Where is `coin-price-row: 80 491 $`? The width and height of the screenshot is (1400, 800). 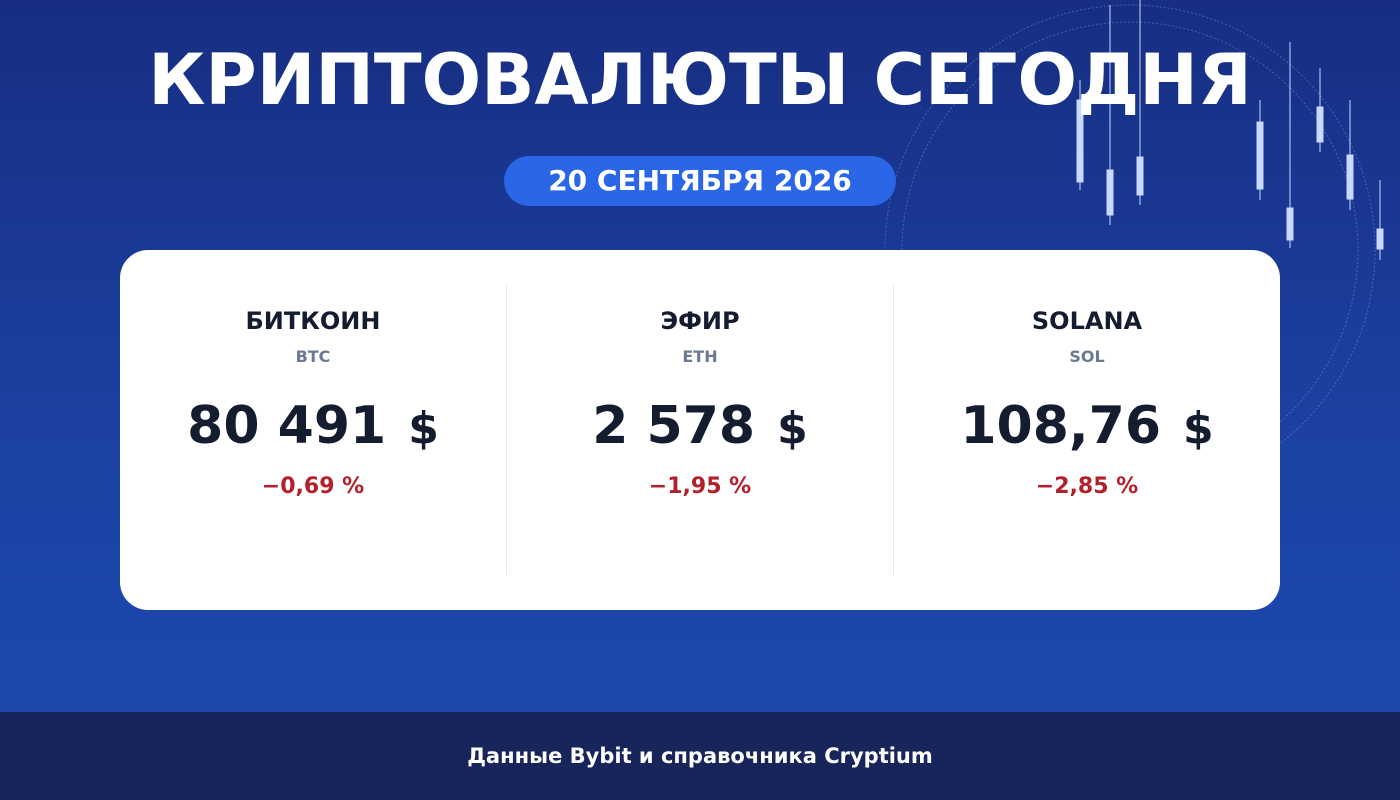
coin-price-row: 80 491 $ is located at coordinates (313, 426).